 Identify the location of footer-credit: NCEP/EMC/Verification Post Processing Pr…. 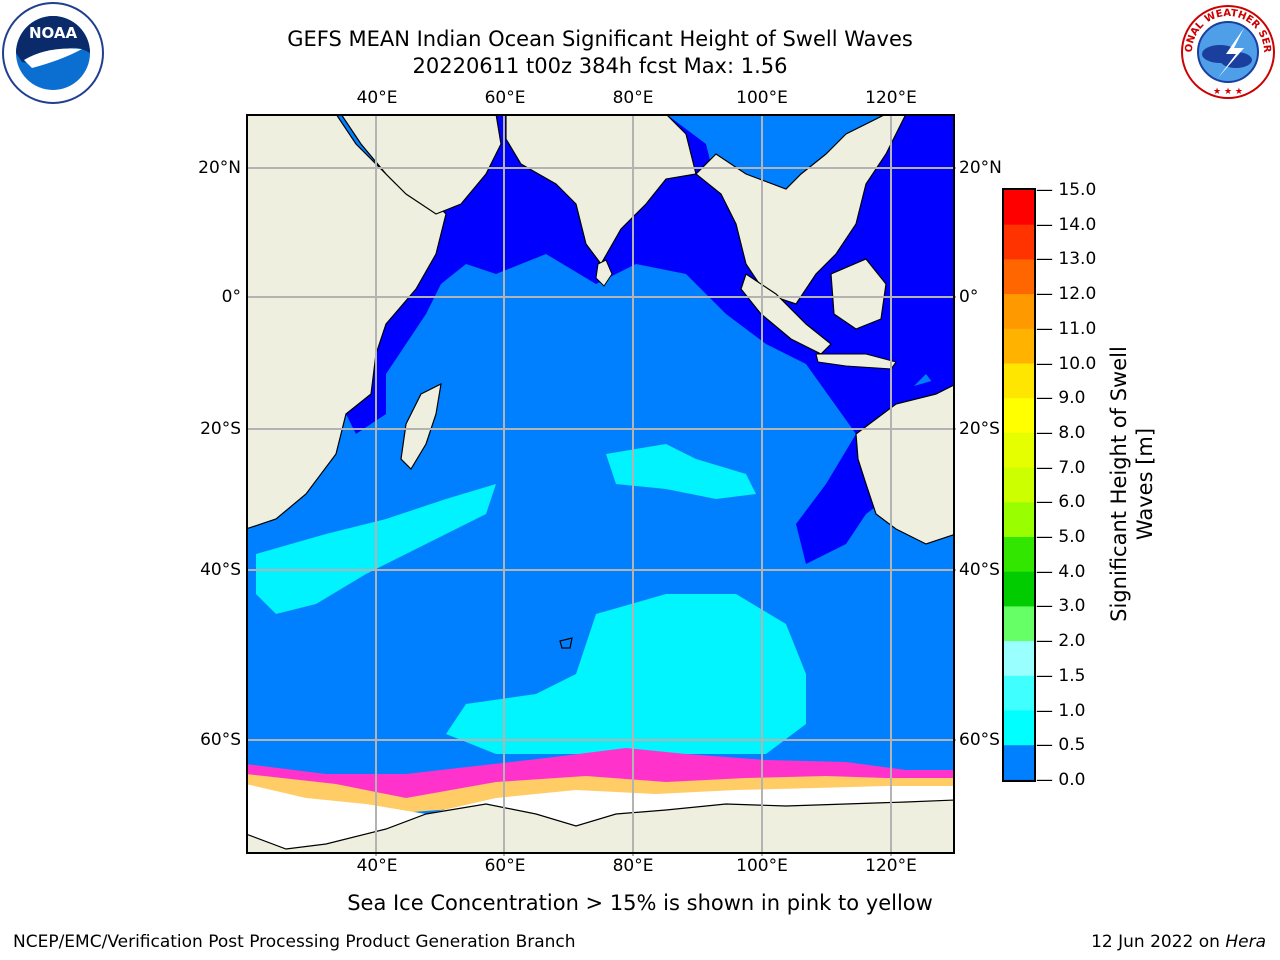
(294, 942).